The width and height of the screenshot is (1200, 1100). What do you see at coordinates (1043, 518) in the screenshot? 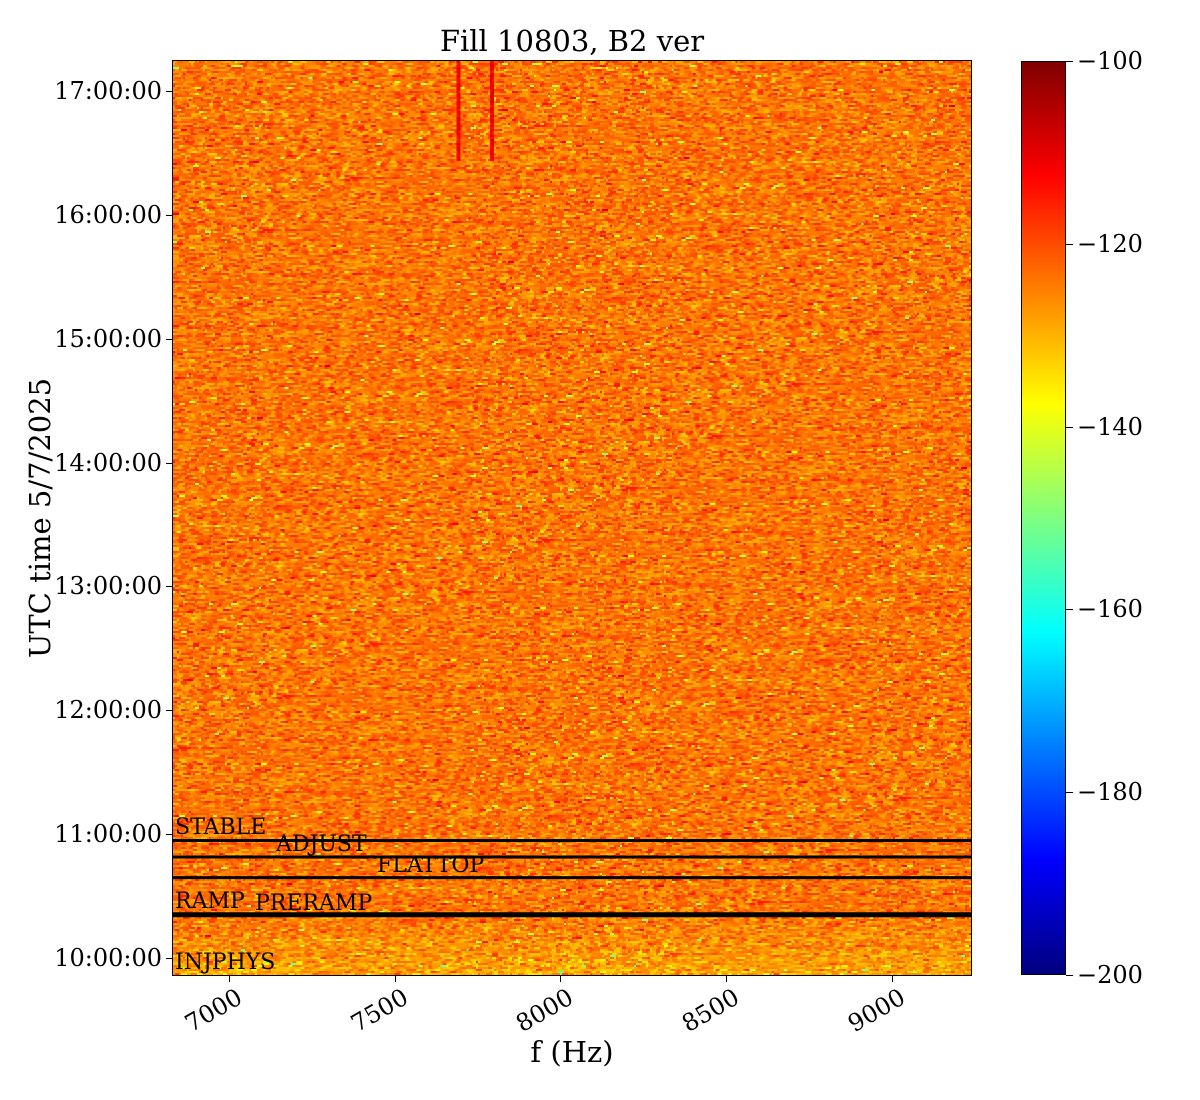
I see `colorbar` at bounding box center [1043, 518].